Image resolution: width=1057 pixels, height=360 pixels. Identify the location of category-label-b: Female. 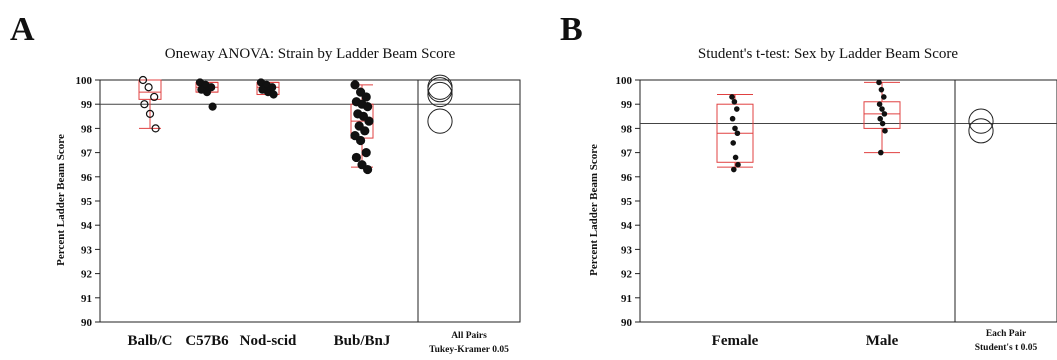
(735, 341).